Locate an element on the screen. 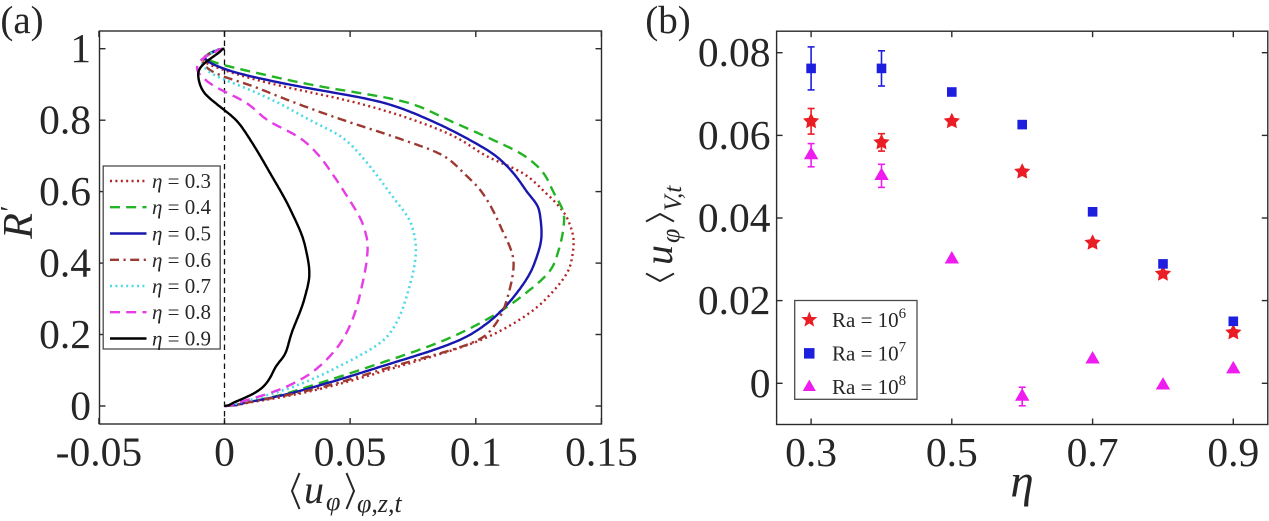  svg-text: 0.7 is located at coordinates (1093, 452).